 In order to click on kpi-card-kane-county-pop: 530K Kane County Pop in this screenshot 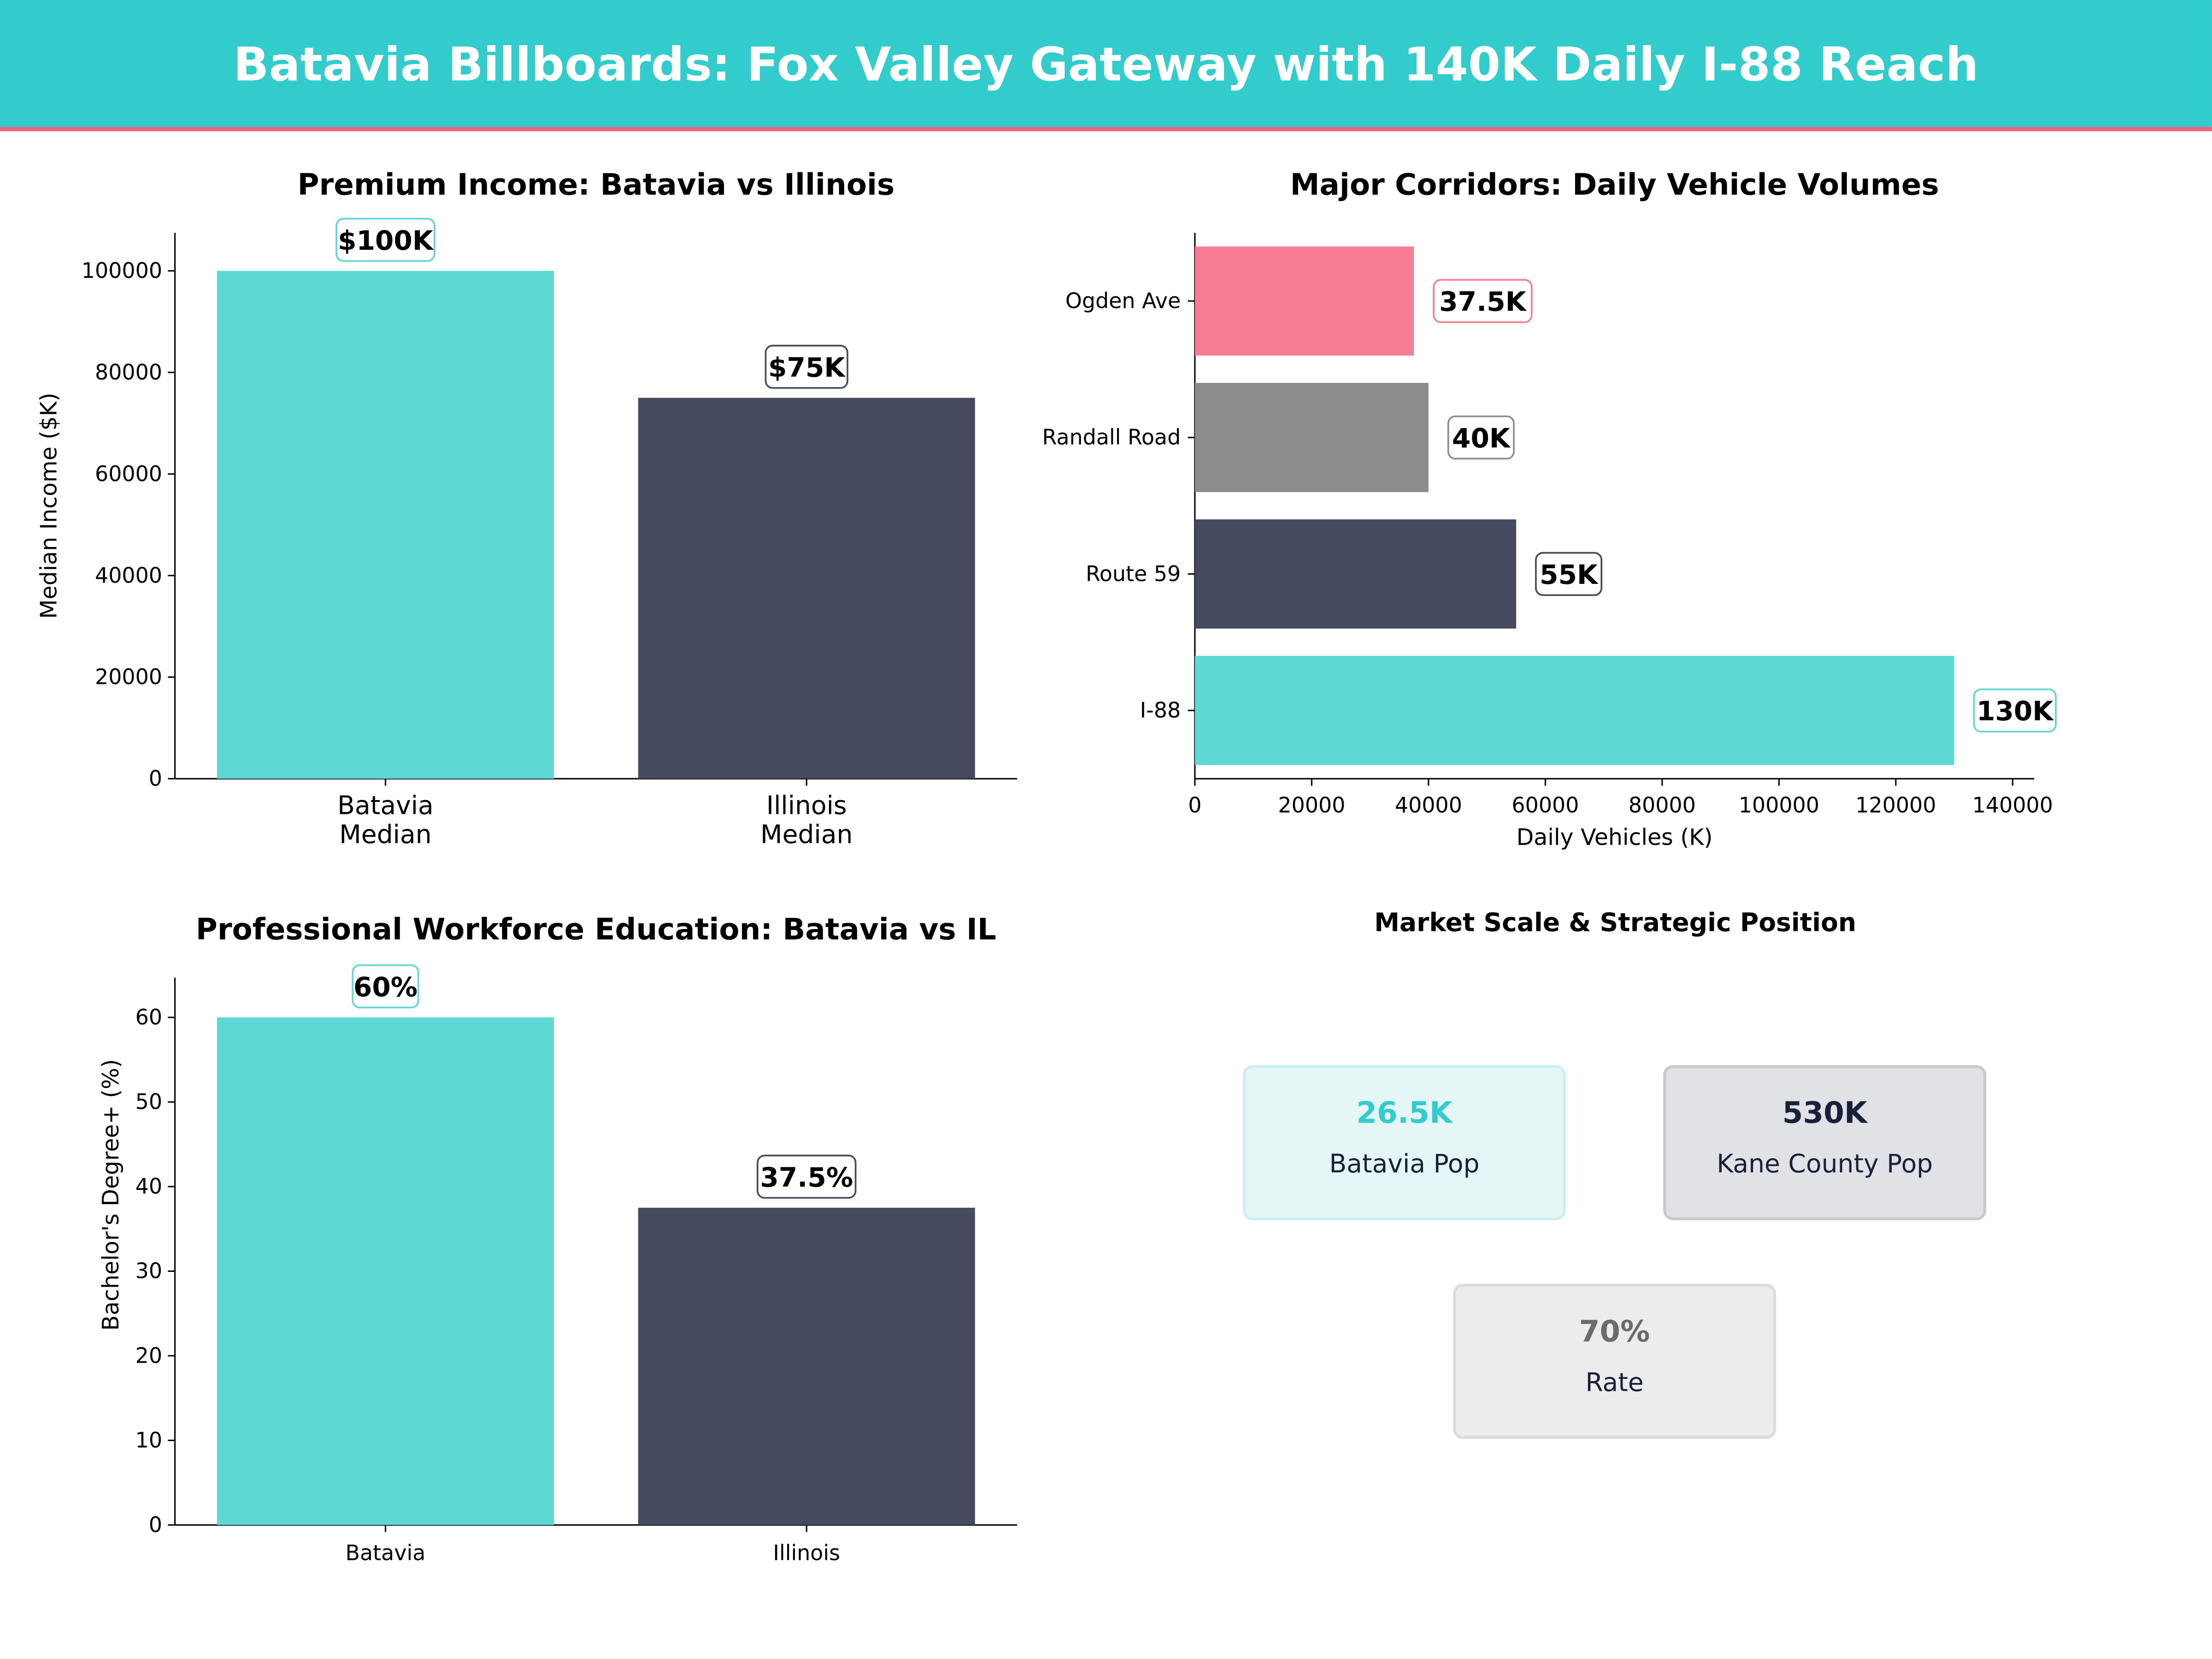, I will do `click(1825, 1142)`.